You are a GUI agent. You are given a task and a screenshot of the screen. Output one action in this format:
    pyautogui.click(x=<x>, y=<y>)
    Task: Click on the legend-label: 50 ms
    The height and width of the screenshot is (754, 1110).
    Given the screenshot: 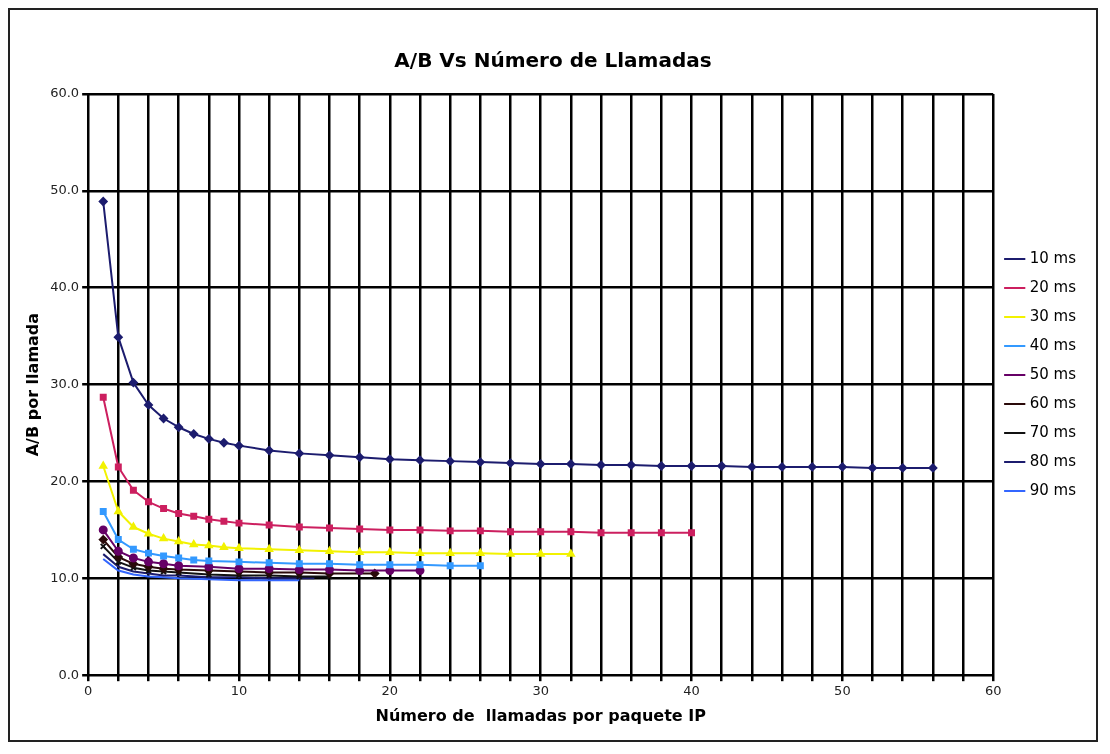 What is the action you would take?
    pyautogui.click(x=1053, y=373)
    